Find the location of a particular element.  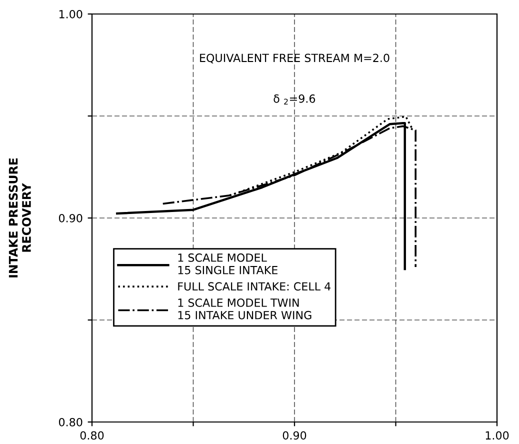

y-axis-title: INTAKE PRESSURE RECOVERY is located at coordinates (19, 218).